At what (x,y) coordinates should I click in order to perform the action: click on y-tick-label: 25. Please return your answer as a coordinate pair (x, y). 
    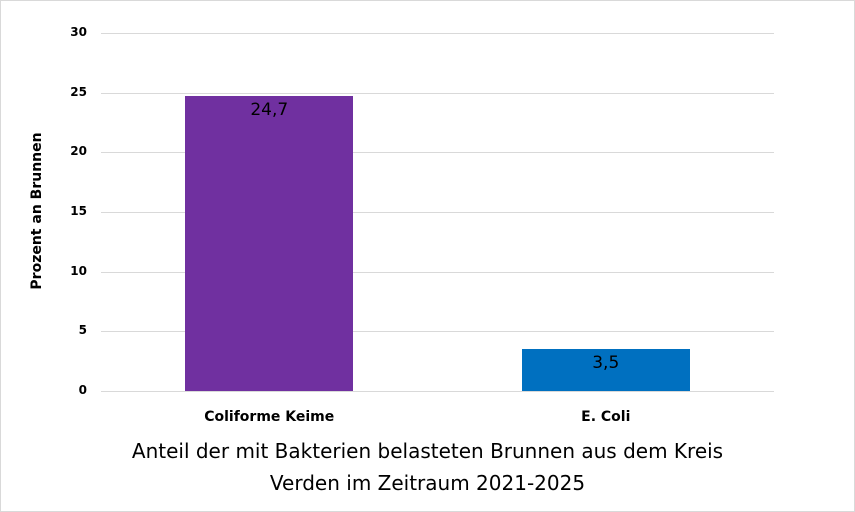
    Looking at the image, I should click on (78, 91).